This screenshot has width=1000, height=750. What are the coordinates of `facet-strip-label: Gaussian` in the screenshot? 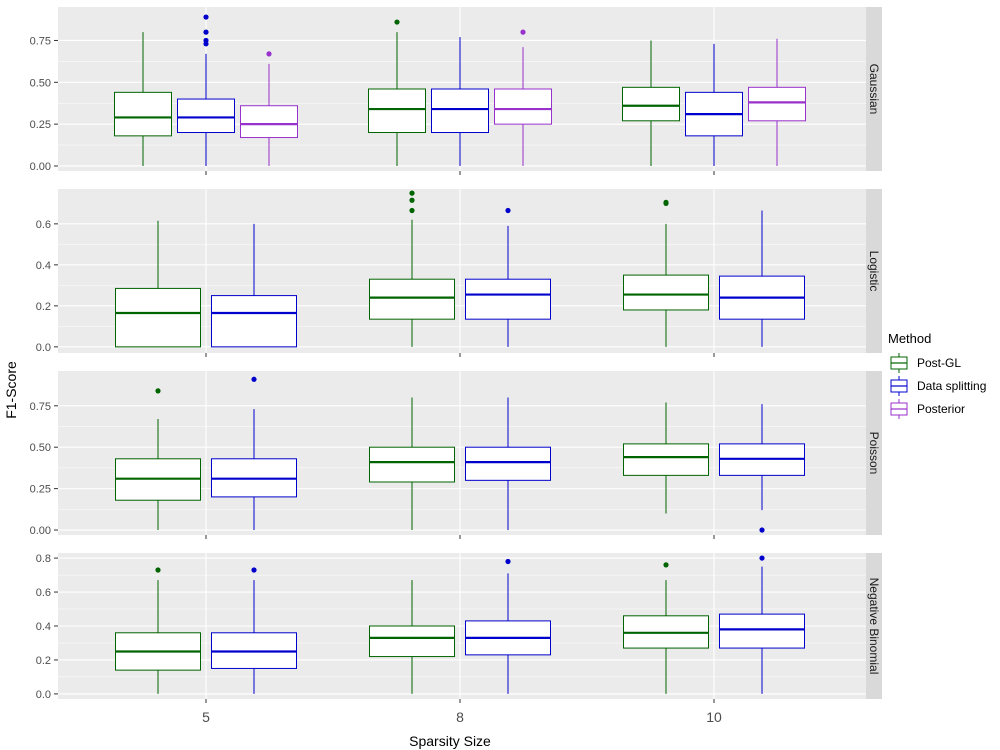 It's located at (874, 89).